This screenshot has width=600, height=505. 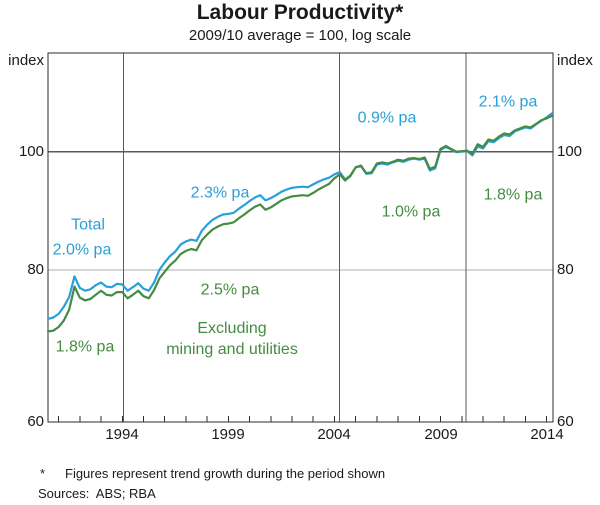 I want to click on footnote-marker: *, so click(x=43, y=473).